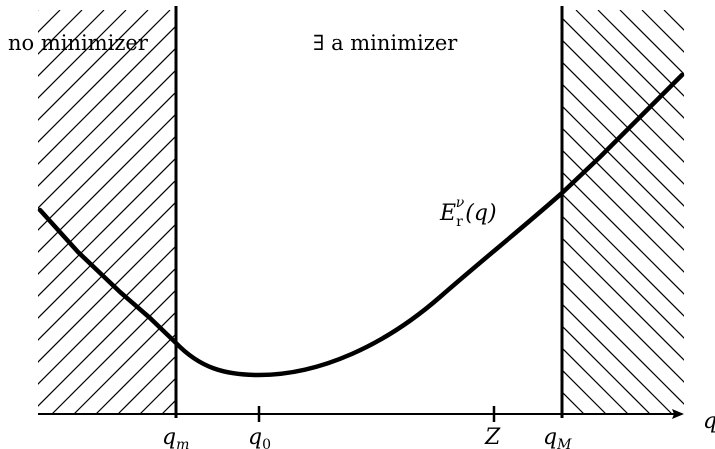  Describe the element at coordinates (557, 437) in the screenshot. I see `tick-label-qM: qM` at that location.